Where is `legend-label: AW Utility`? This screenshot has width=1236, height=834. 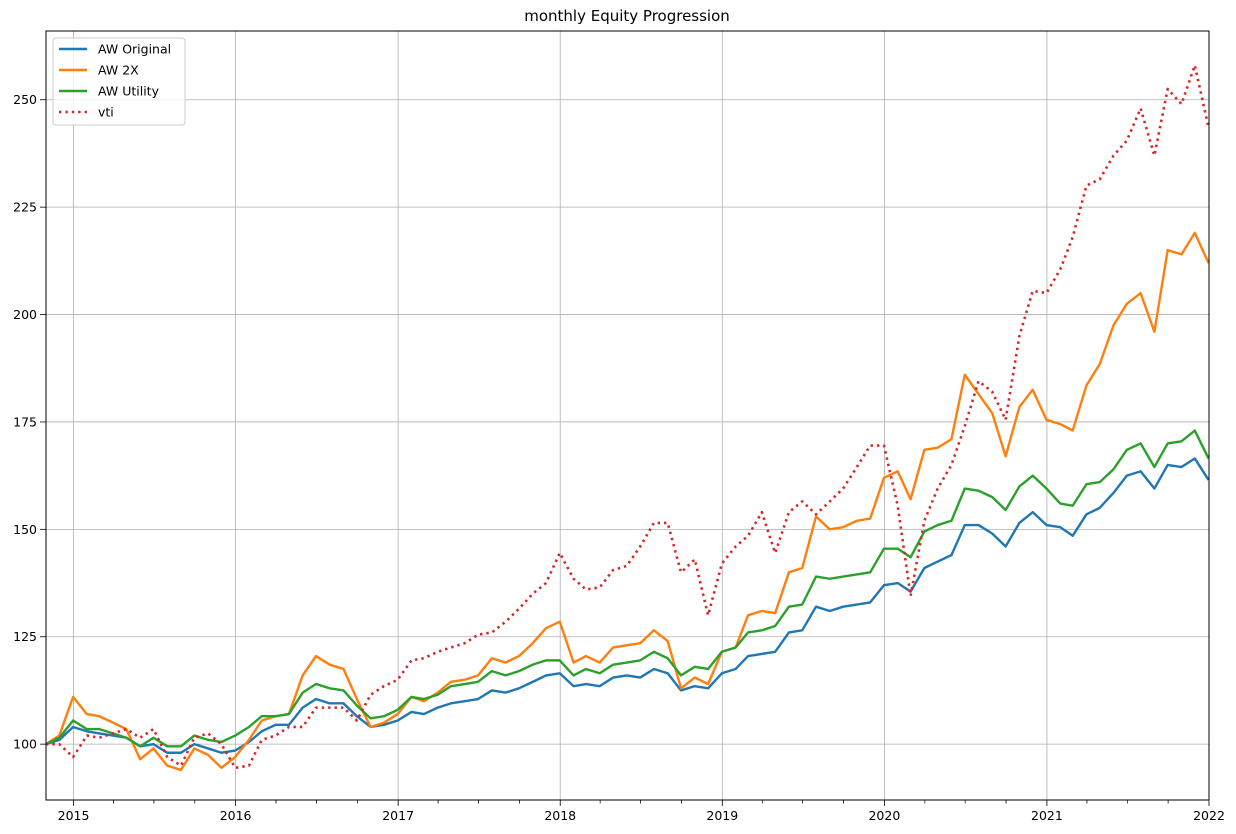
legend-label: AW Utility is located at coordinates (129, 91).